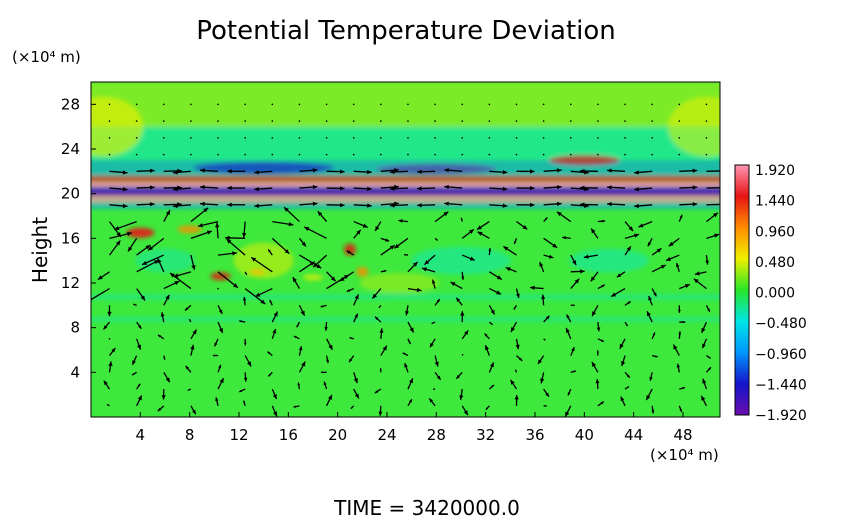 This screenshot has height=523, width=854. What do you see at coordinates (426, 507) in the screenshot?
I see `time-footer: TIME = 3420000.0` at bounding box center [426, 507].